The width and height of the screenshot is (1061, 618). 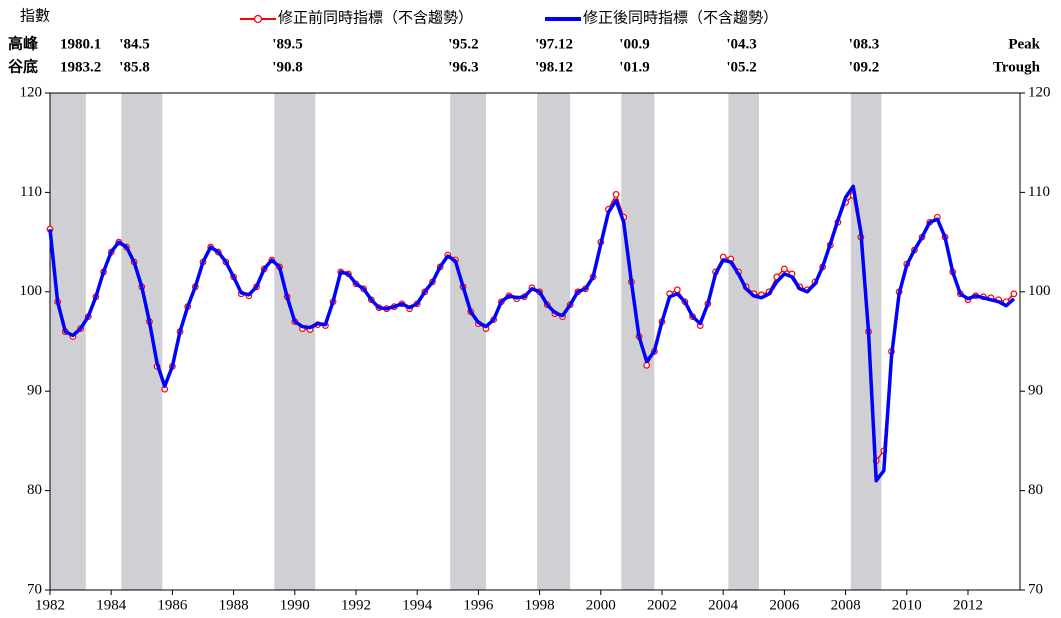 What do you see at coordinates (907, 605) in the screenshot?
I see `x-tick-label: 2010` at bounding box center [907, 605].